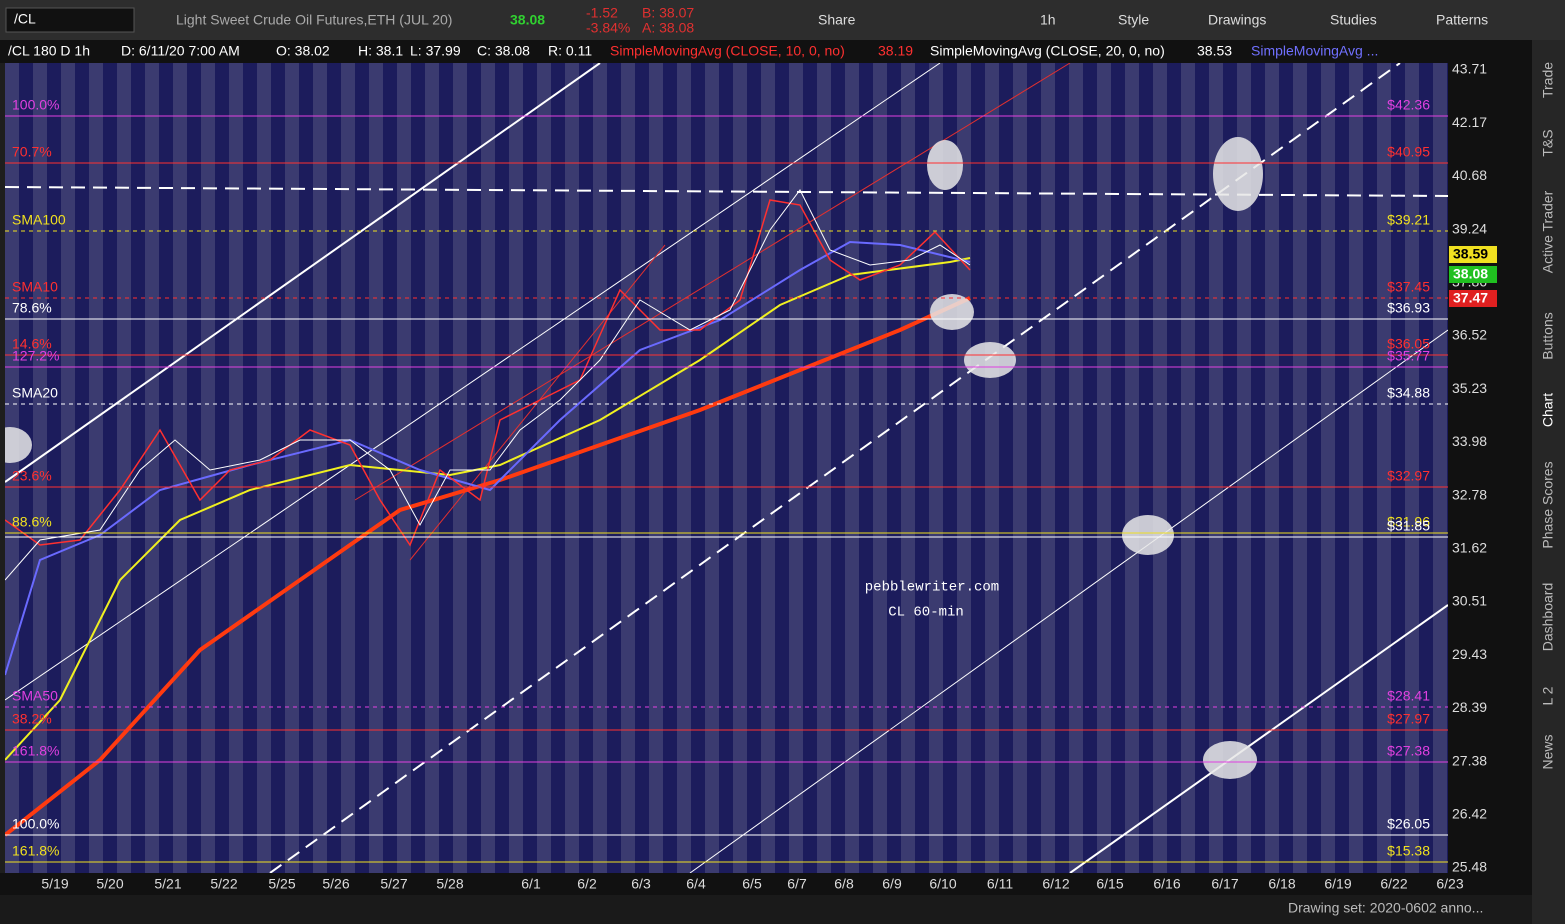  Describe the element at coordinates (1469, 69) in the screenshot. I see `price-label: 43.71` at that location.